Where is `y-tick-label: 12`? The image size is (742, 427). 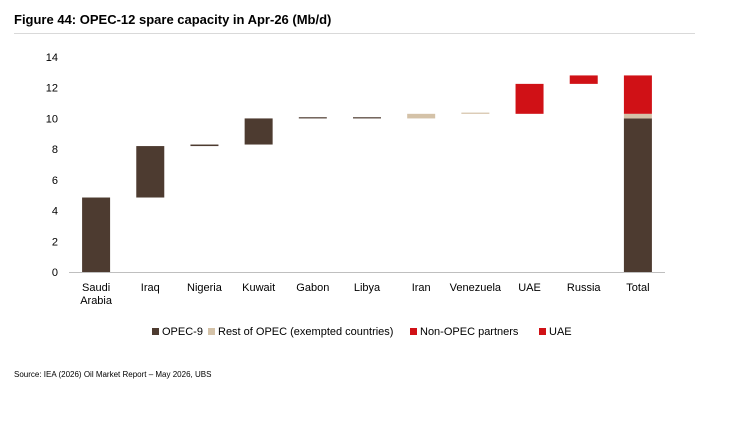
y-tick-label: 12 is located at coordinates (52, 89).